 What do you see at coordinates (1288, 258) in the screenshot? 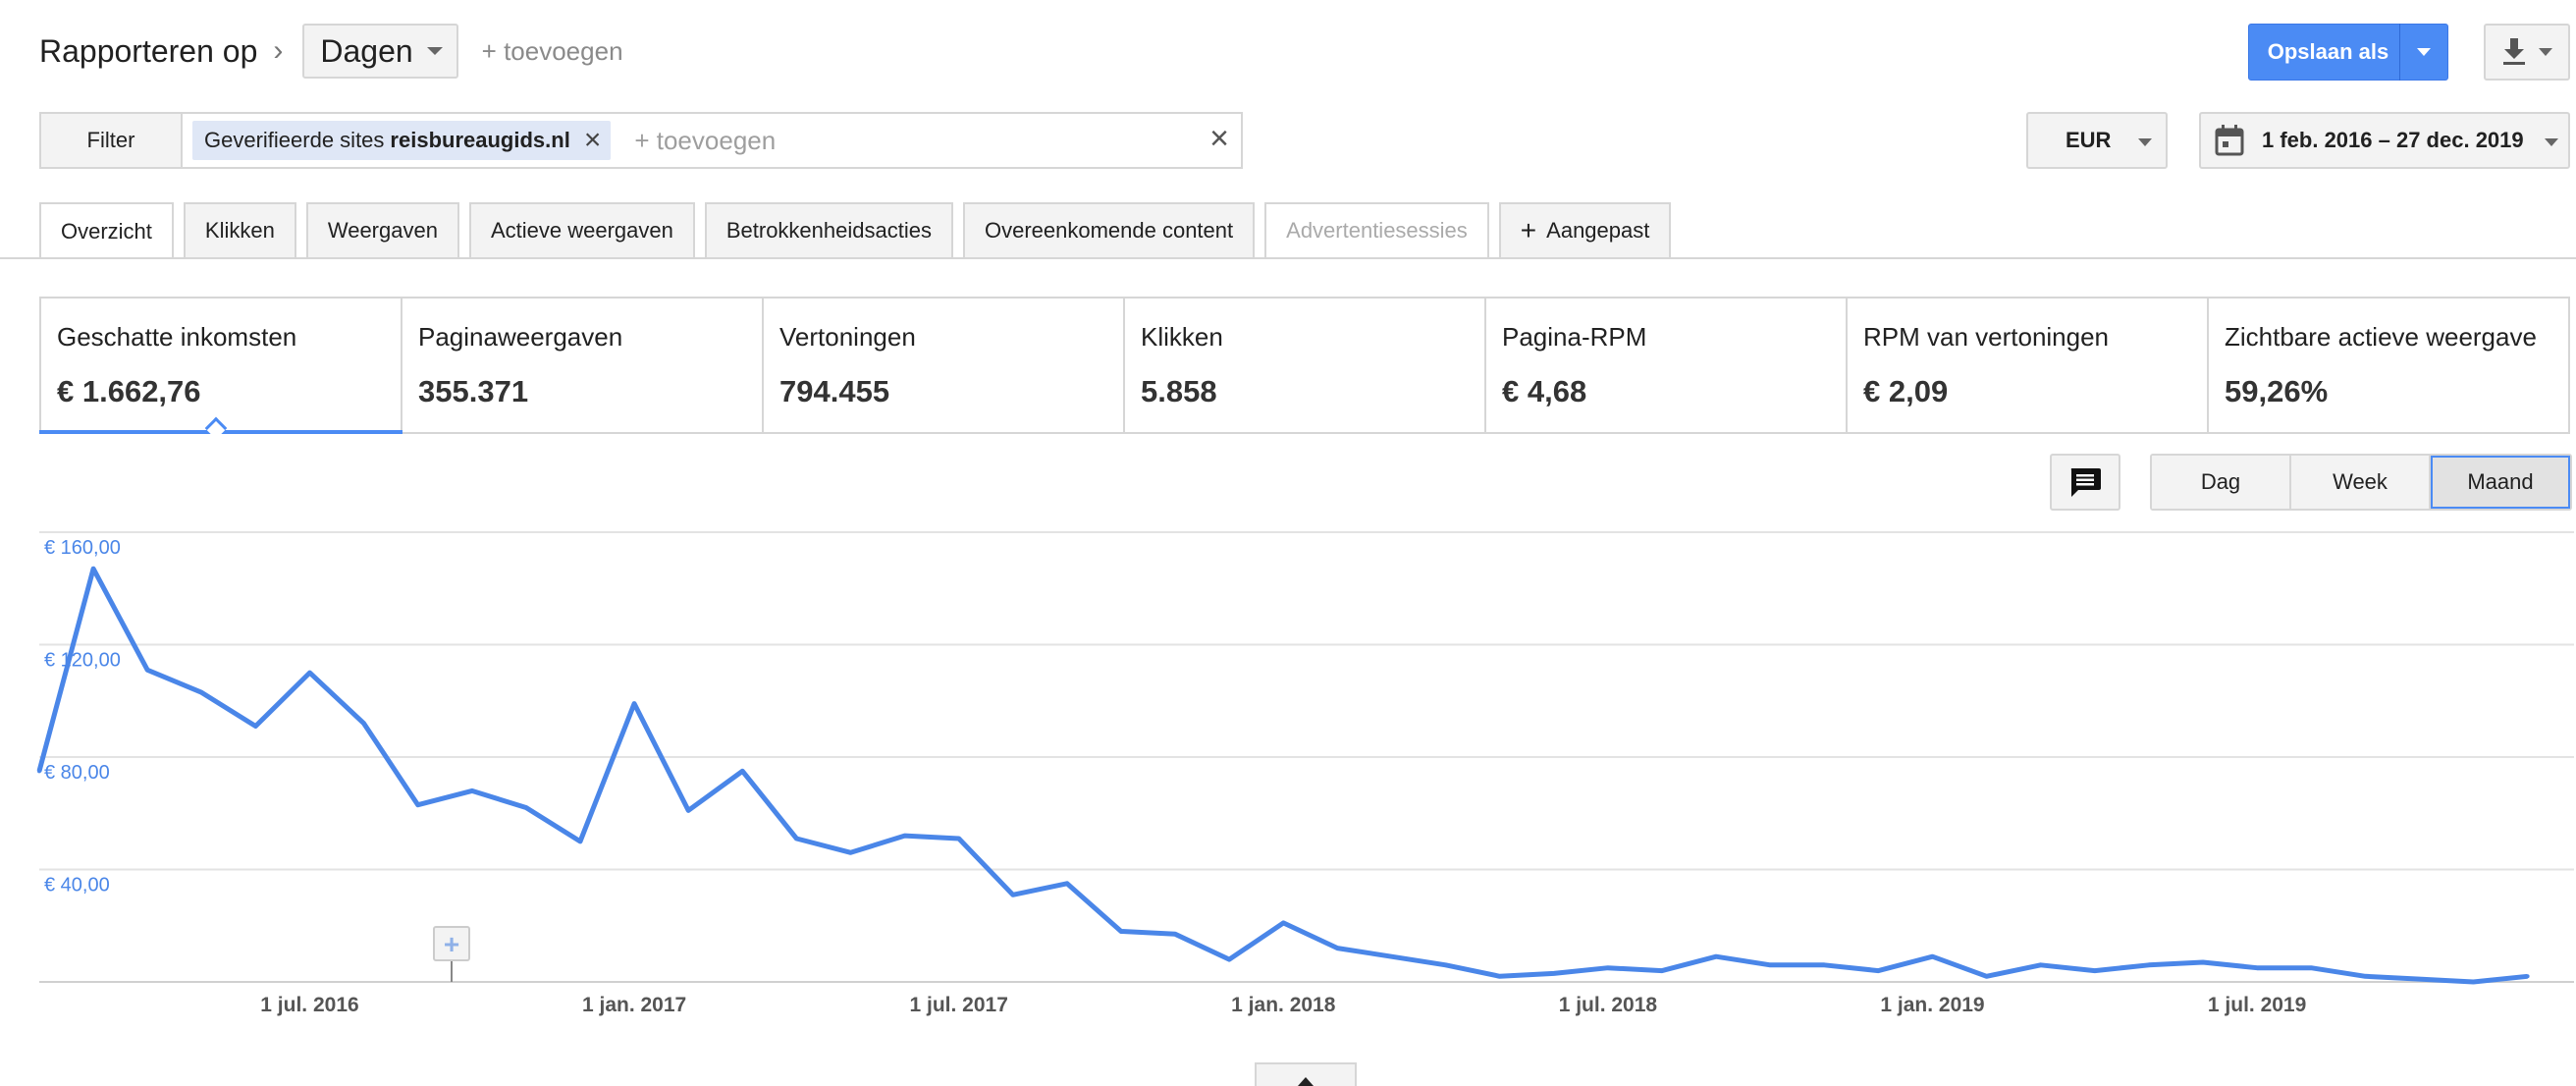
I see `tabs-divider` at bounding box center [1288, 258].